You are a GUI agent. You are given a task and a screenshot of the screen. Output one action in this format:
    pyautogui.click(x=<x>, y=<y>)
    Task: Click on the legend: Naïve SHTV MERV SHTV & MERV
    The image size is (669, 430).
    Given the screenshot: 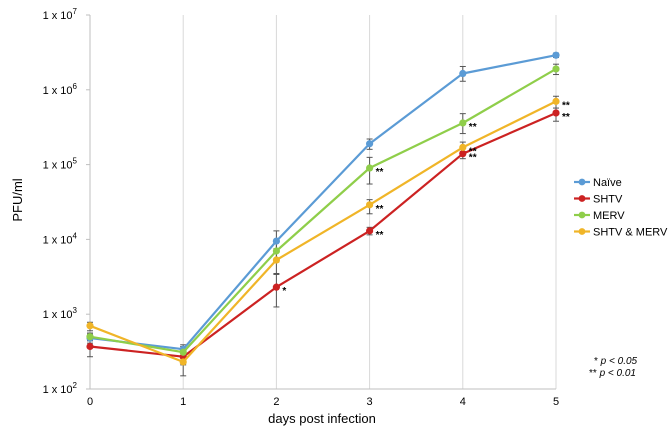 What is the action you would take?
    pyautogui.click(x=621, y=208)
    